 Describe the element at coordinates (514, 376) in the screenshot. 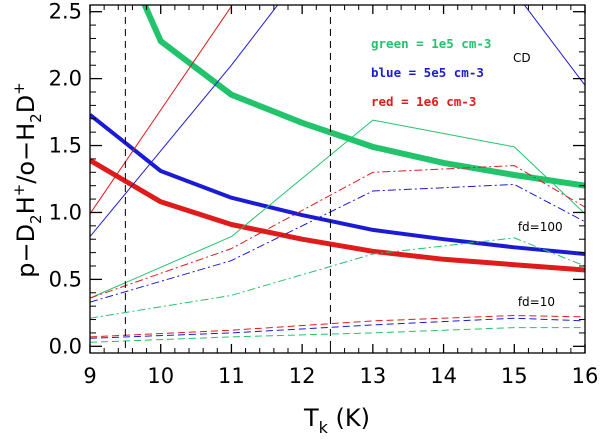

I see `x-tick-label: 15` at that location.